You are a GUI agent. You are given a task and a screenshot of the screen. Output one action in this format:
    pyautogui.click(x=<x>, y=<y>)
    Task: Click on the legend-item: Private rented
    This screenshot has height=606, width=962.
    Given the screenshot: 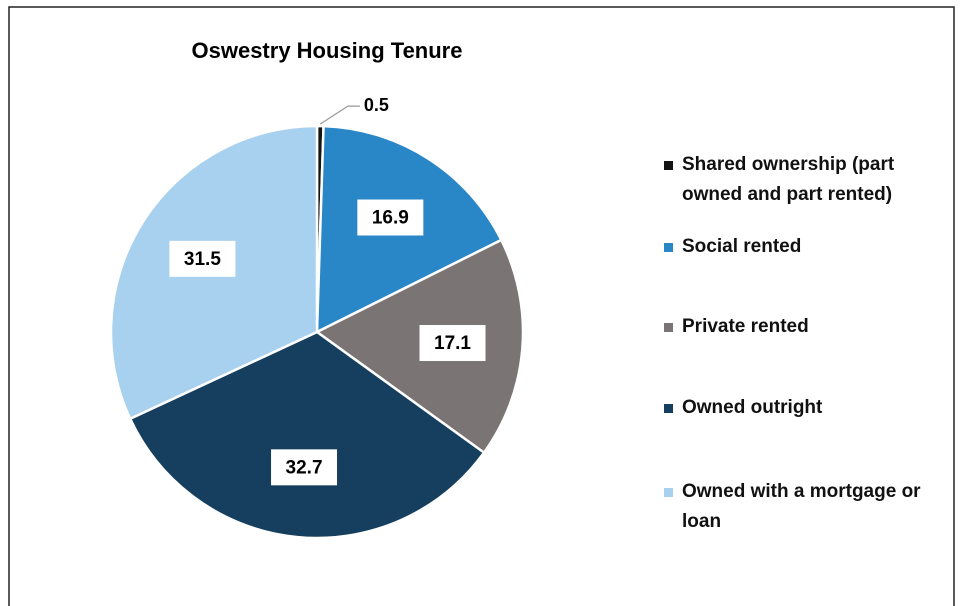 What is the action you would take?
    pyautogui.click(x=735, y=327)
    